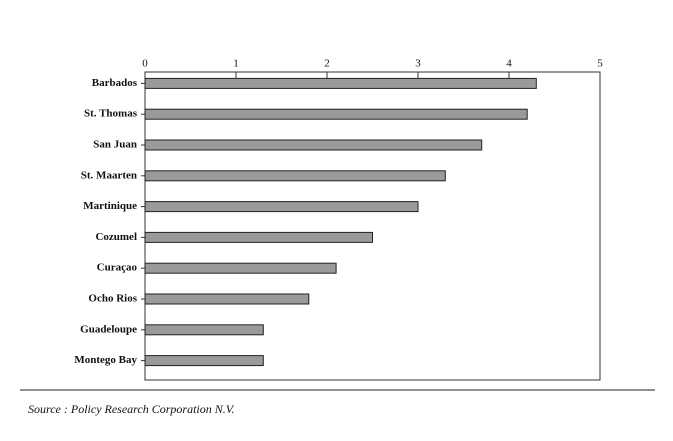  Describe the element at coordinates (418, 64) in the screenshot. I see `x-tick-label: 3` at that location.